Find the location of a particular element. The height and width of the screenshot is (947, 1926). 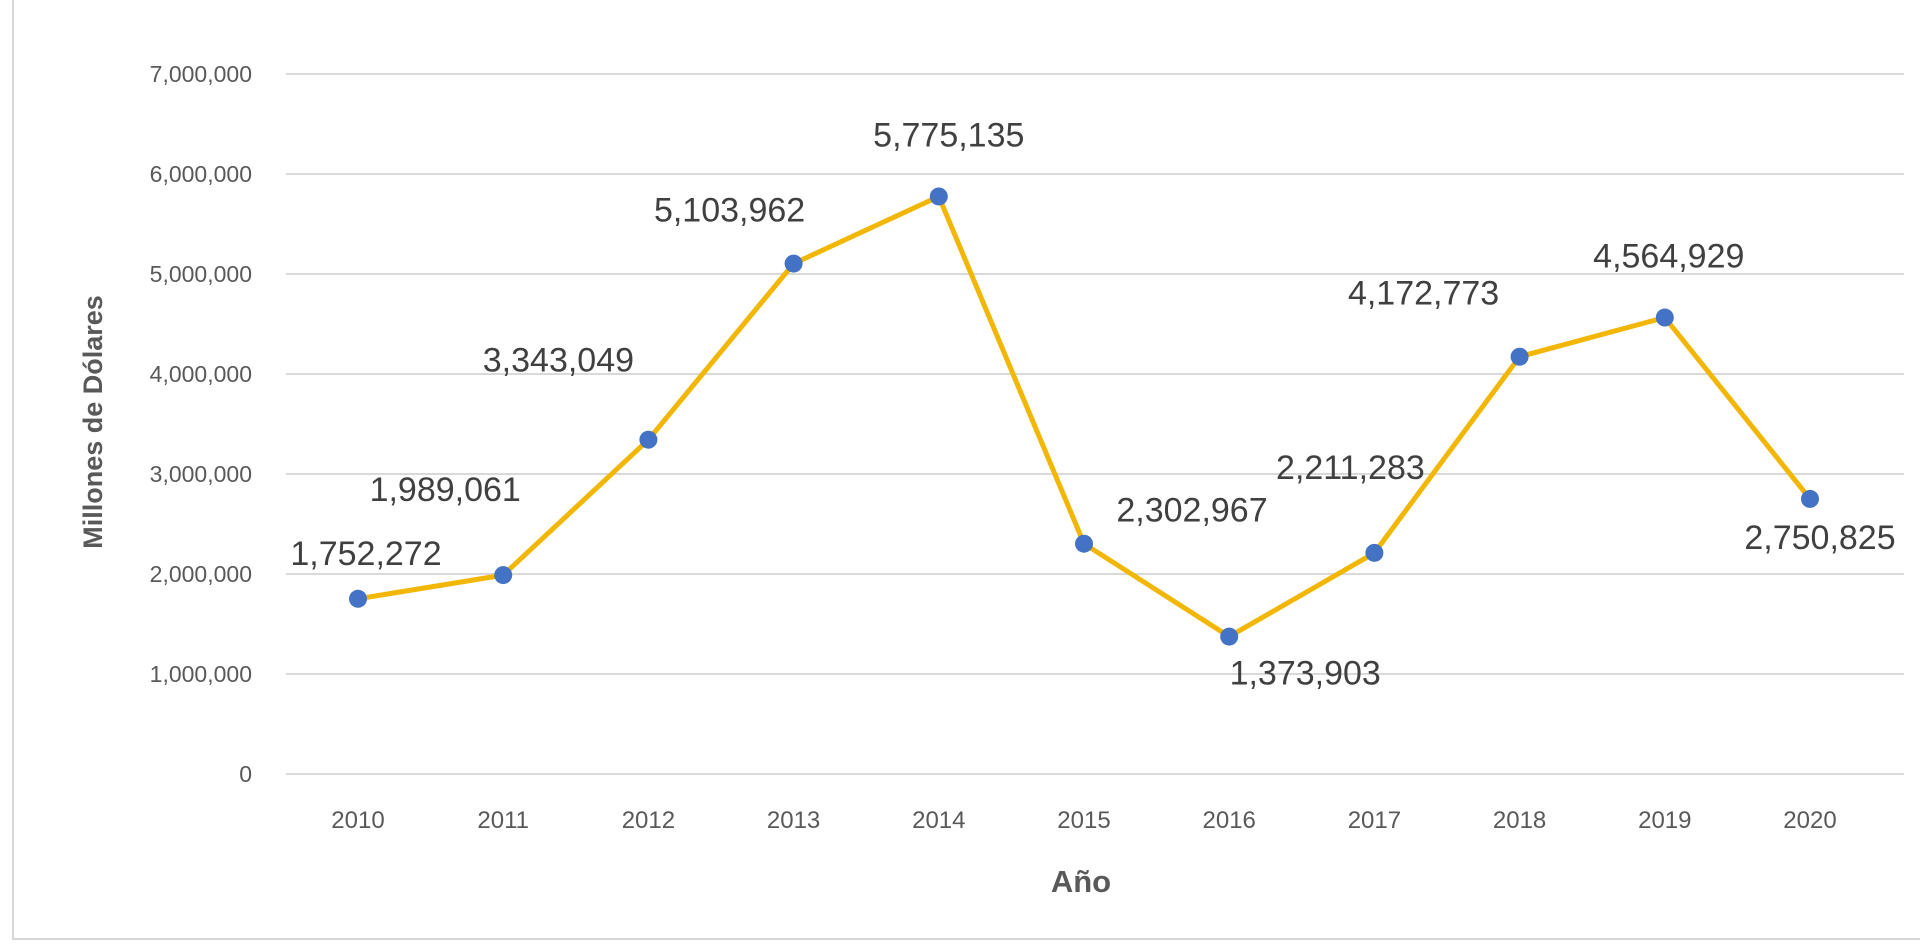

data-label: 1,989,061 is located at coordinates (445, 490).